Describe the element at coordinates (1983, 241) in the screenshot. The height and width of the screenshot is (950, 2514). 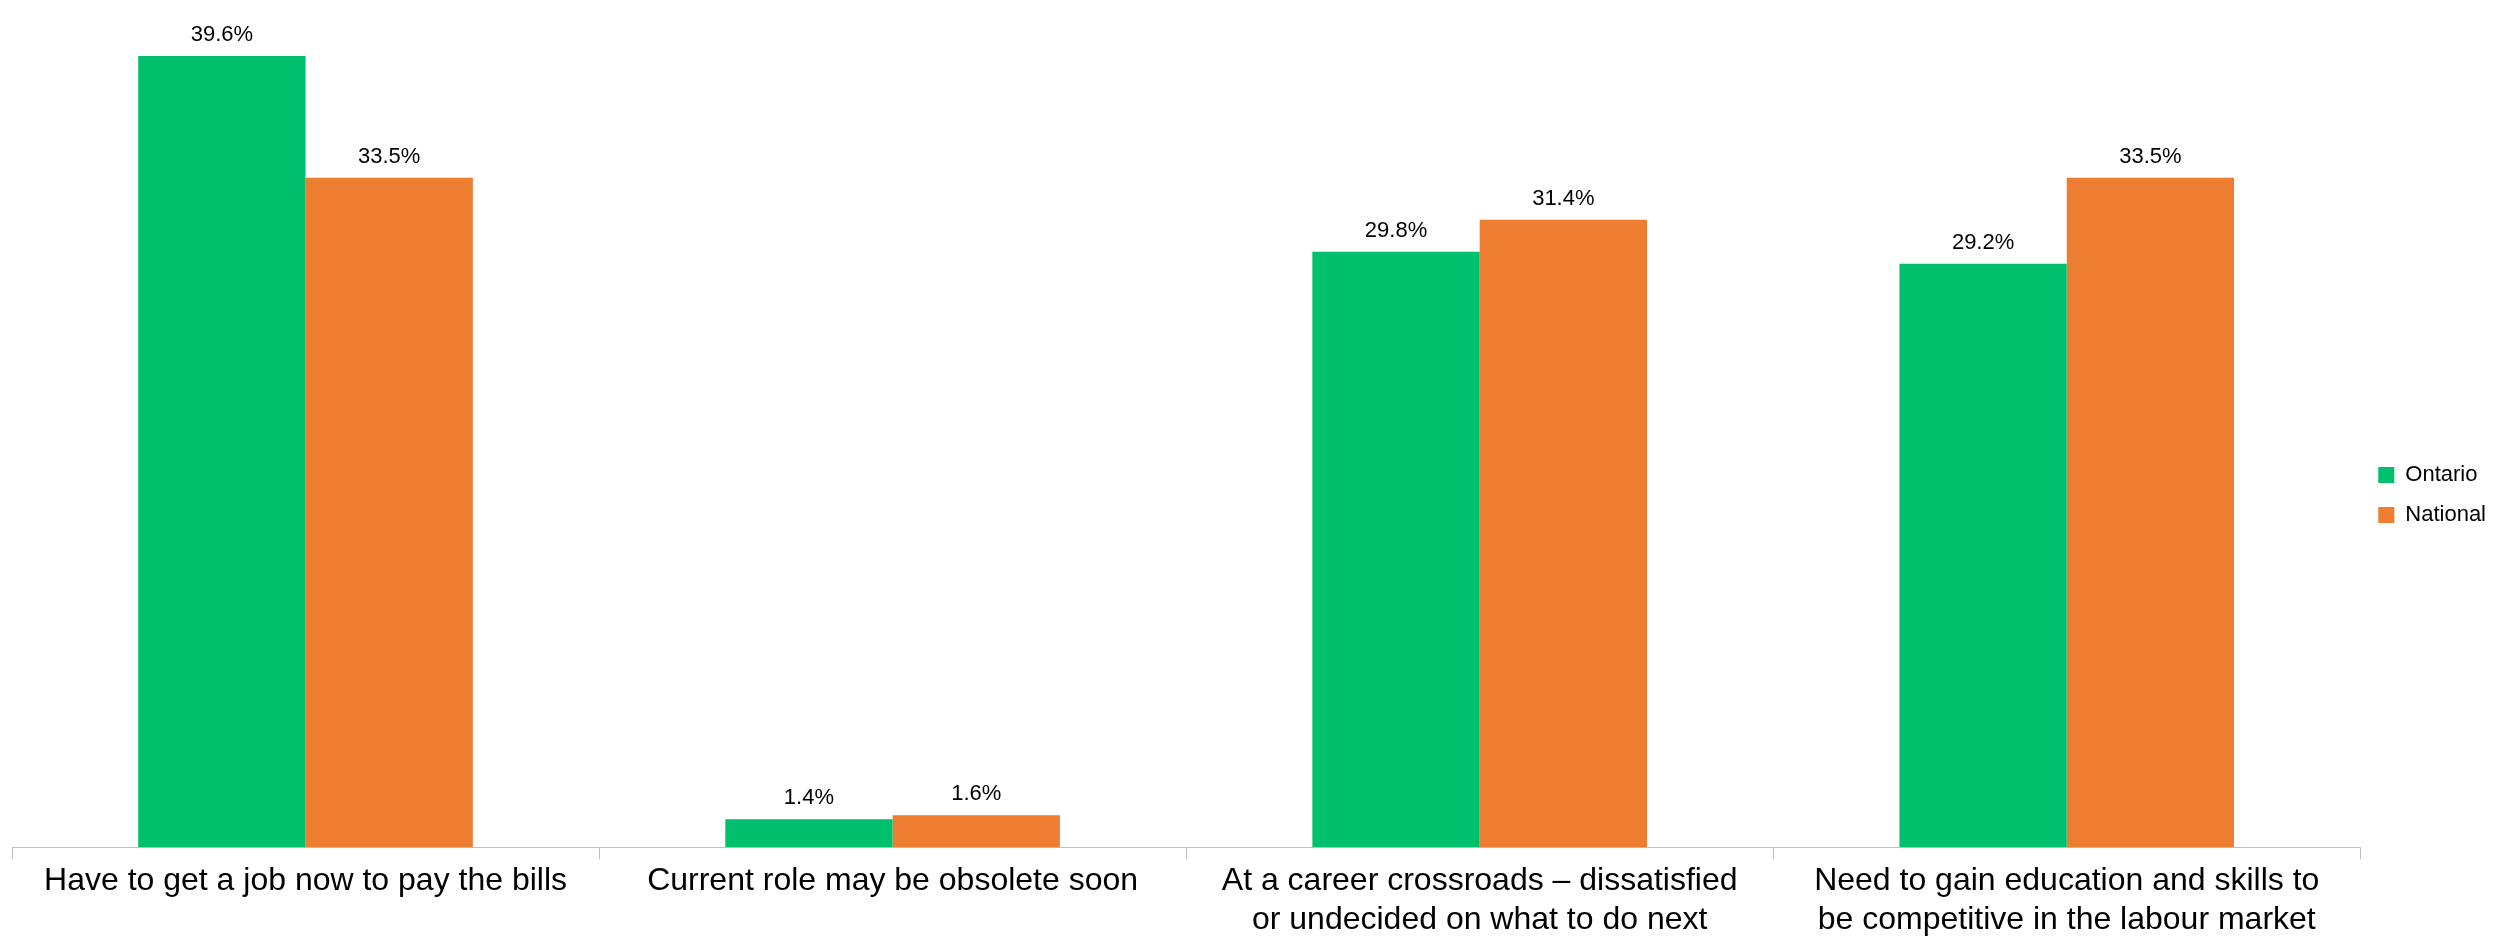
I see `data-label: 29.2%` at that location.